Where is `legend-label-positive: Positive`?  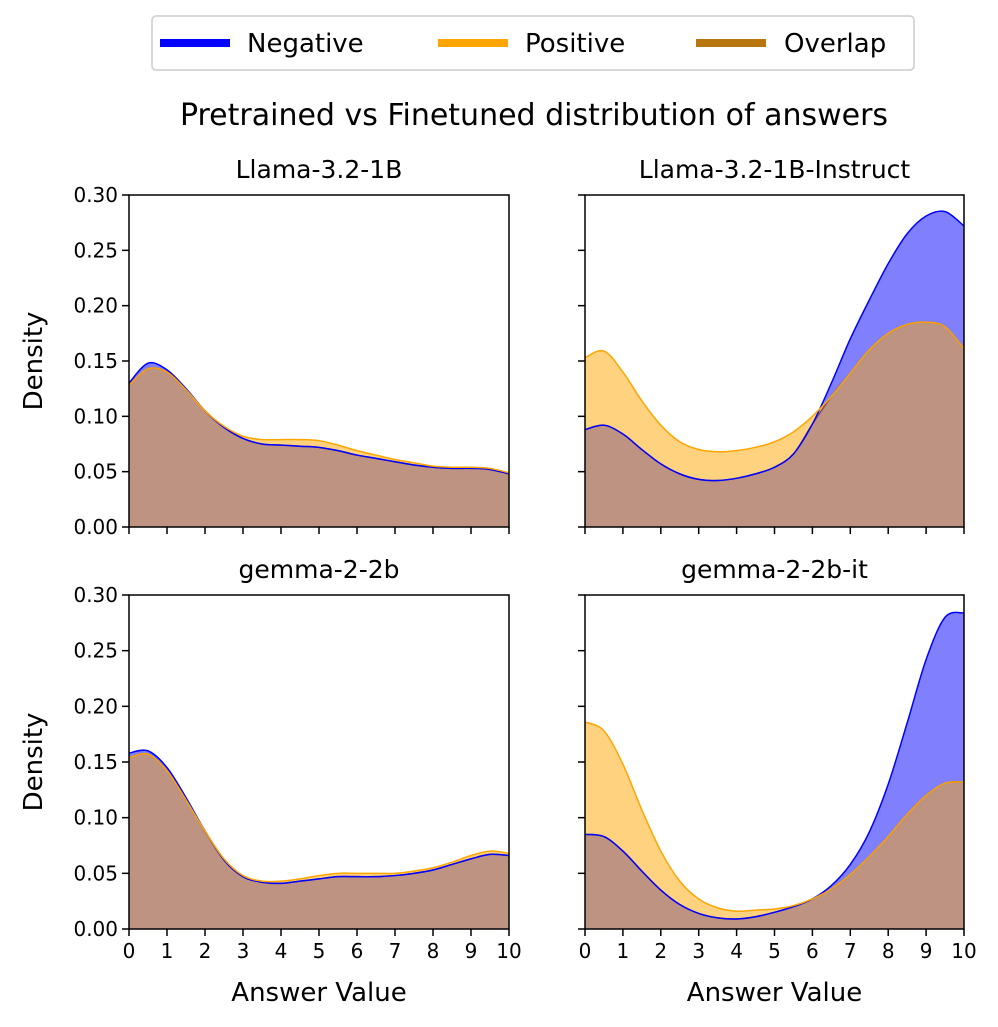
legend-label-positive: Positive is located at coordinates (575, 44).